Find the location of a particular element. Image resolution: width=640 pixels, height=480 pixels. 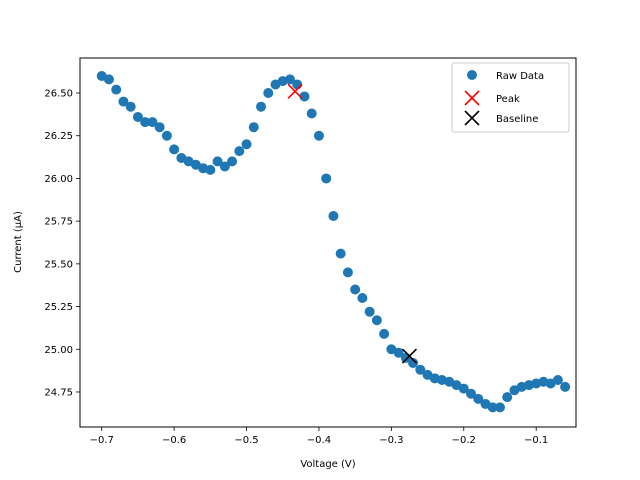

x-tick-label: −0.1 is located at coordinates (536, 440).